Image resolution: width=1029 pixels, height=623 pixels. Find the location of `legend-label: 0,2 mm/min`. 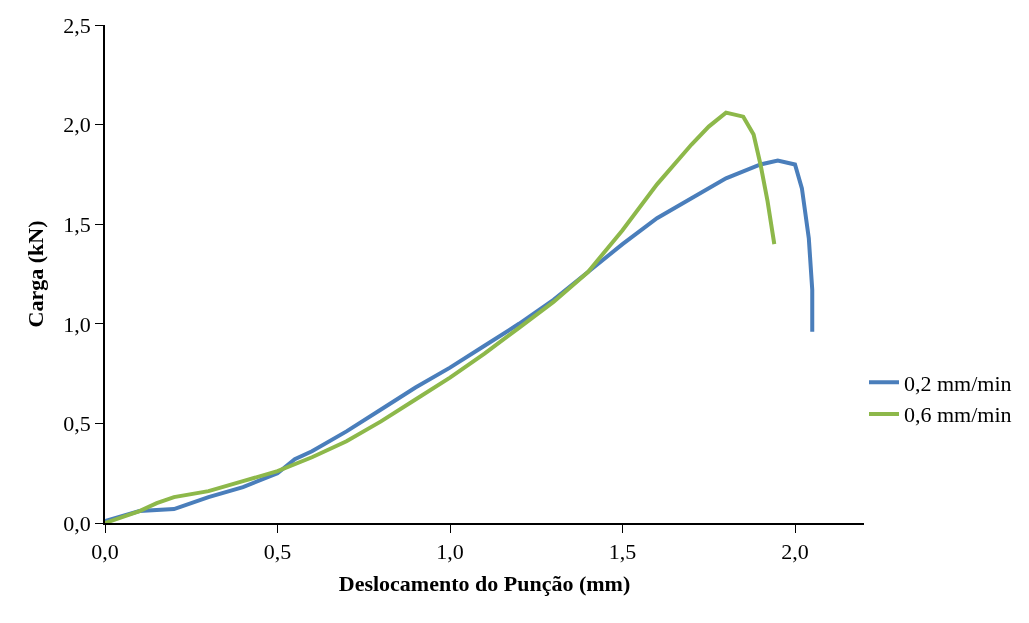

legend-label: 0,2 mm/min is located at coordinates (958, 383).